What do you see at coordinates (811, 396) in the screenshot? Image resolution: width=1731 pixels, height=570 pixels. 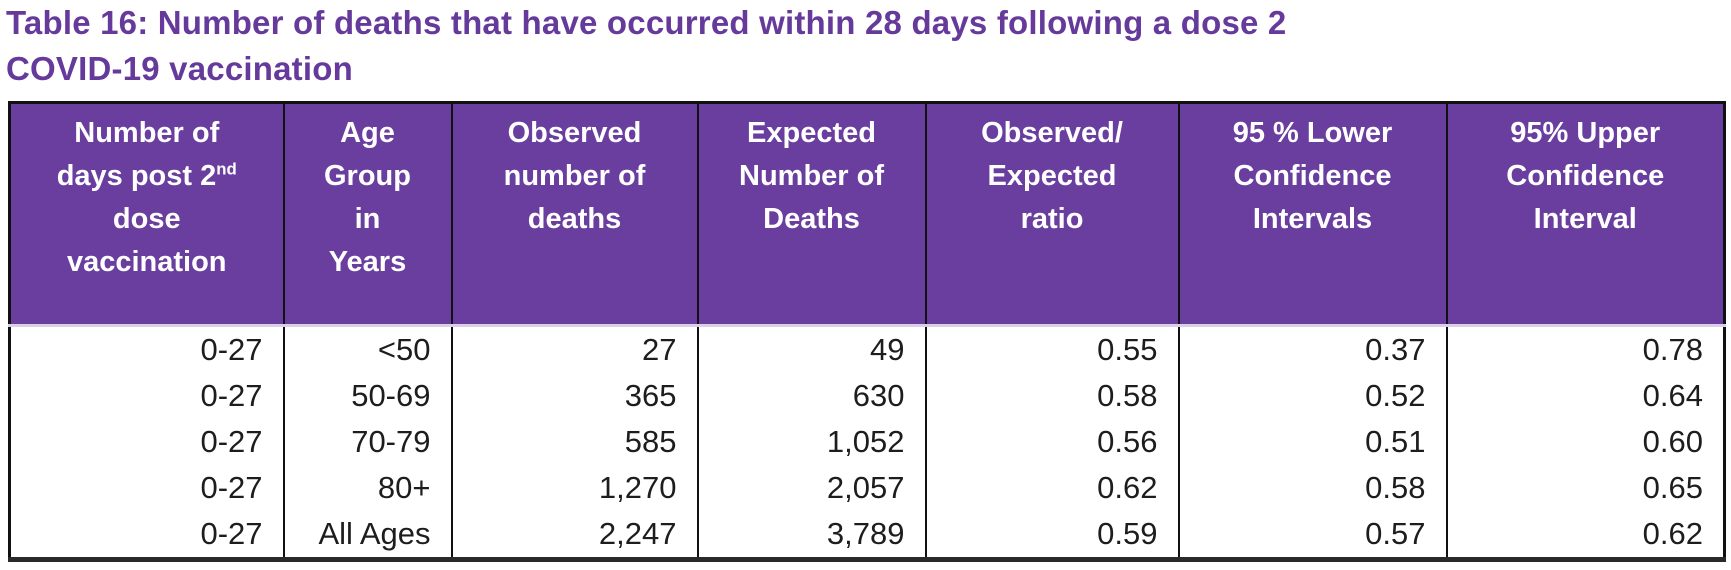 I see `cell-expected-deaths: 630` at bounding box center [811, 396].